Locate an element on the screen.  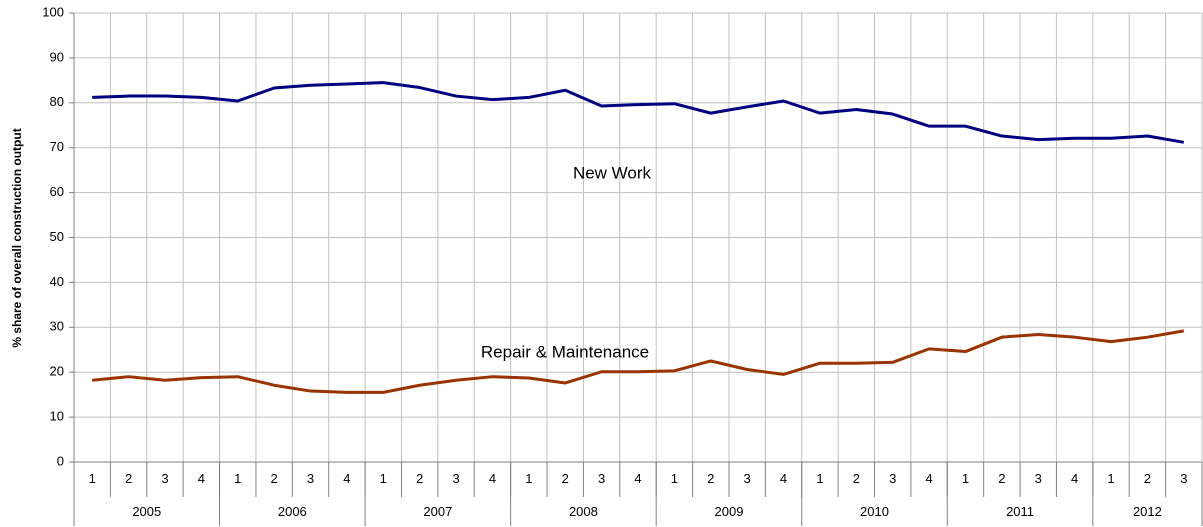
y-tick-label: 40 is located at coordinates (57, 281).